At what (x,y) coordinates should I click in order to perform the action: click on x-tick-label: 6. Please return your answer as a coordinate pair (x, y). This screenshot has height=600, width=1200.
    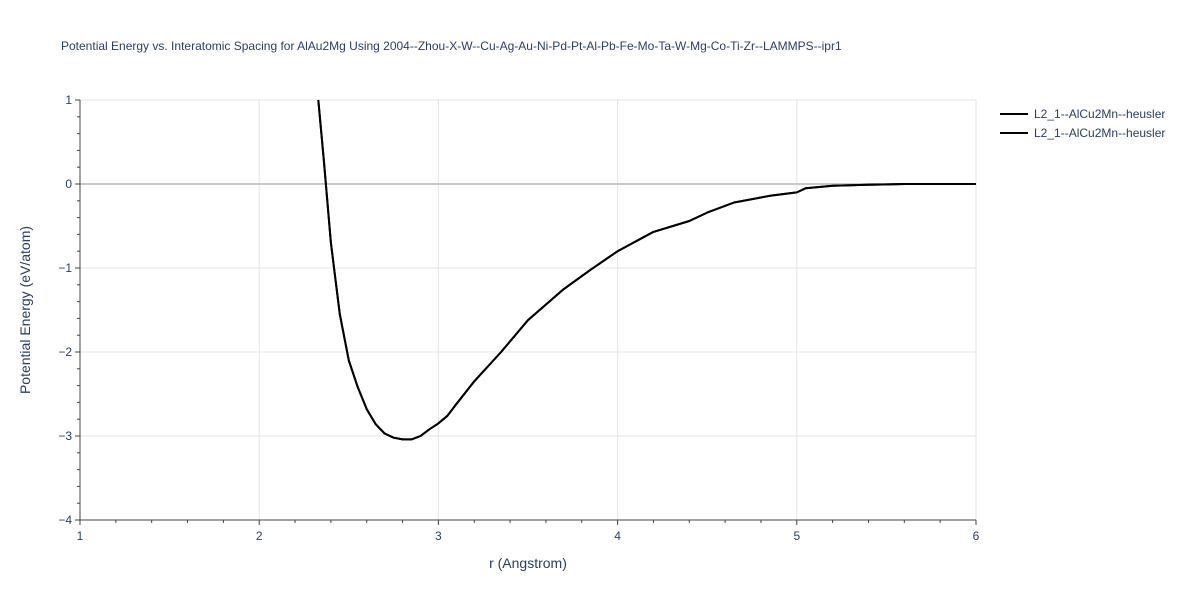
    Looking at the image, I should click on (976, 536).